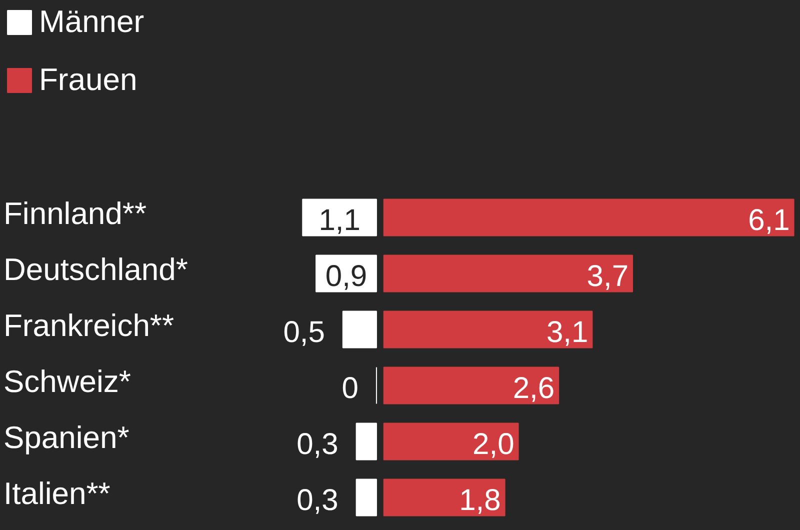 The image size is (800, 530). I want to click on data-label: 2,0, so click(493, 444).